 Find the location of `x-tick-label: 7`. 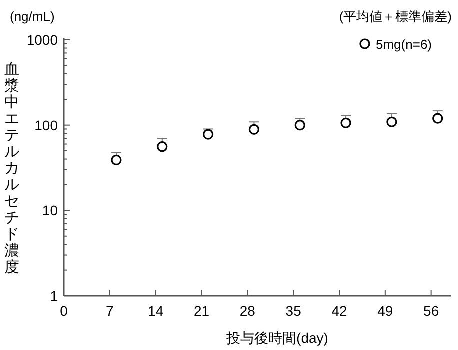

x-tick-label: 7 is located at coordinates (110, 311).